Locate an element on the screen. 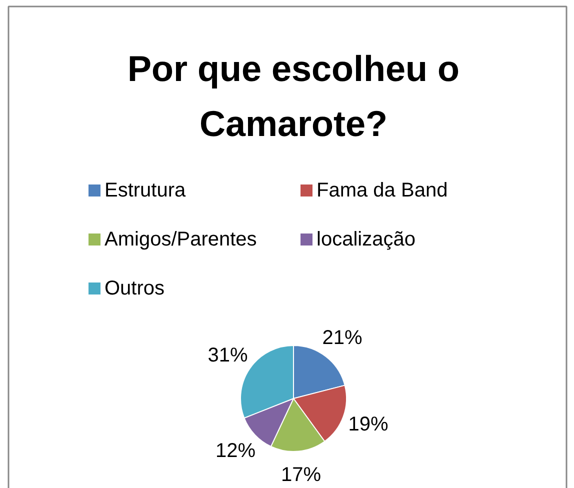 The image size is (574, 488). legend-label: Outros is located at coordinates (134, 289).